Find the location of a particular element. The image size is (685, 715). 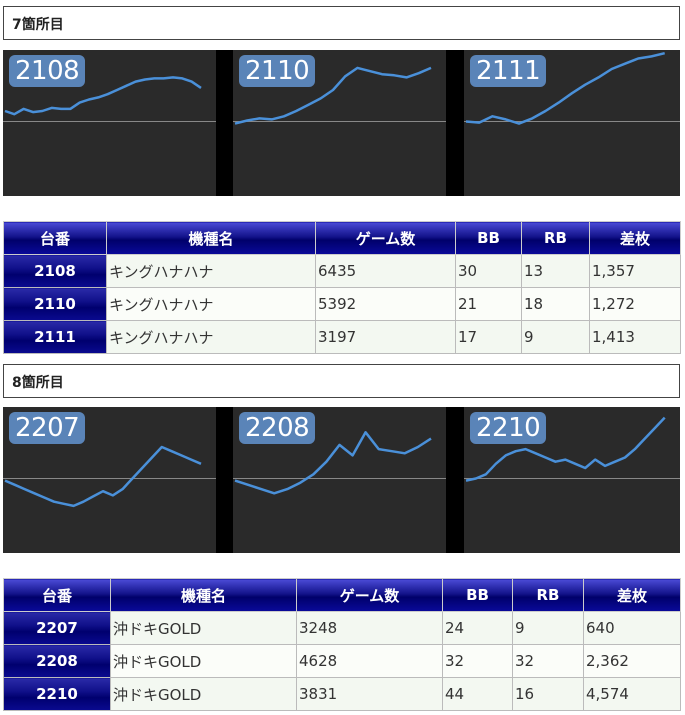

games-cell: 3197 is located at coordinates (385, 337).